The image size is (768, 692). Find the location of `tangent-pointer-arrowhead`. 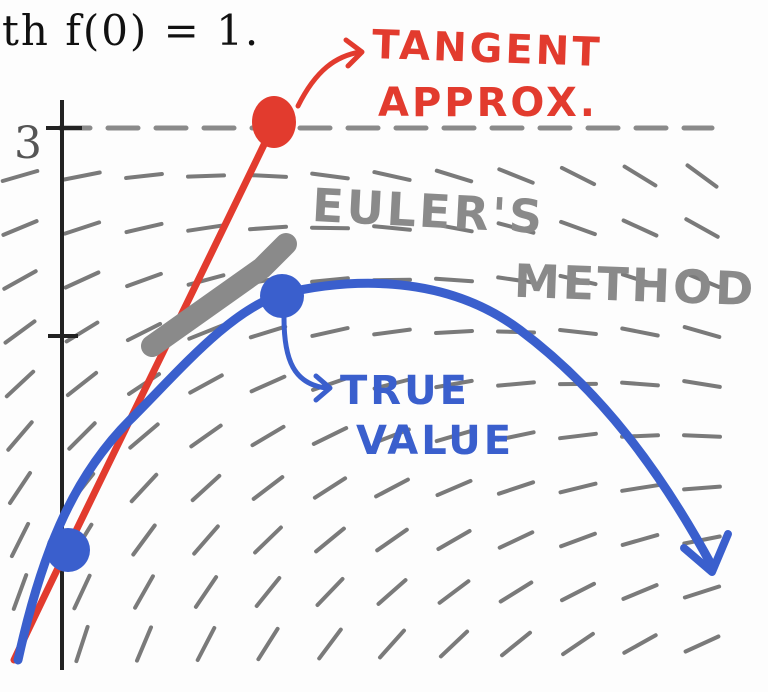

tangent-pointer-arrowhead is located at coordinates (354, 53).